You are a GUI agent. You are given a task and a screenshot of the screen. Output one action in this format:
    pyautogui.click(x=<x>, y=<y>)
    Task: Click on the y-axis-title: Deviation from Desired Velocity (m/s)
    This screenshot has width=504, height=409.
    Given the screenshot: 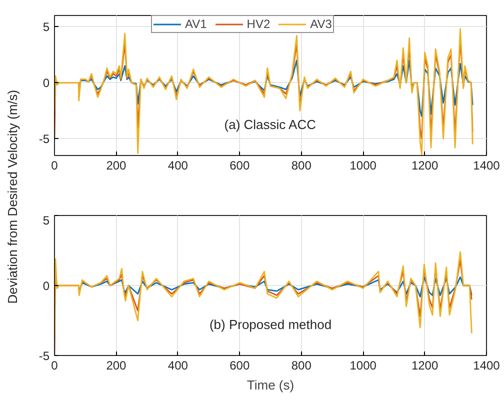 What is the action you would take?
    pyautogui.click(x=12, y=197)
    